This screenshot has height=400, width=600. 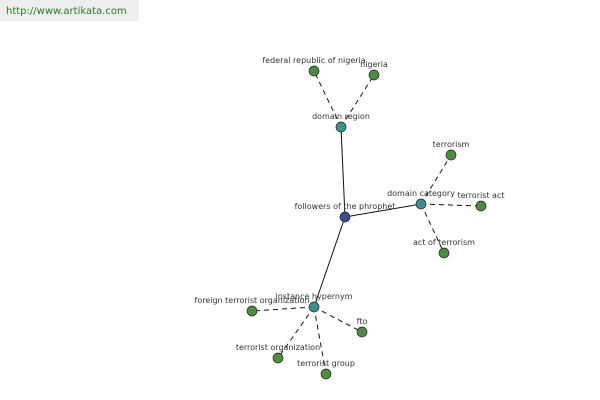 I want to click on node-label: instance hypernym, so click(x=314, y=296).